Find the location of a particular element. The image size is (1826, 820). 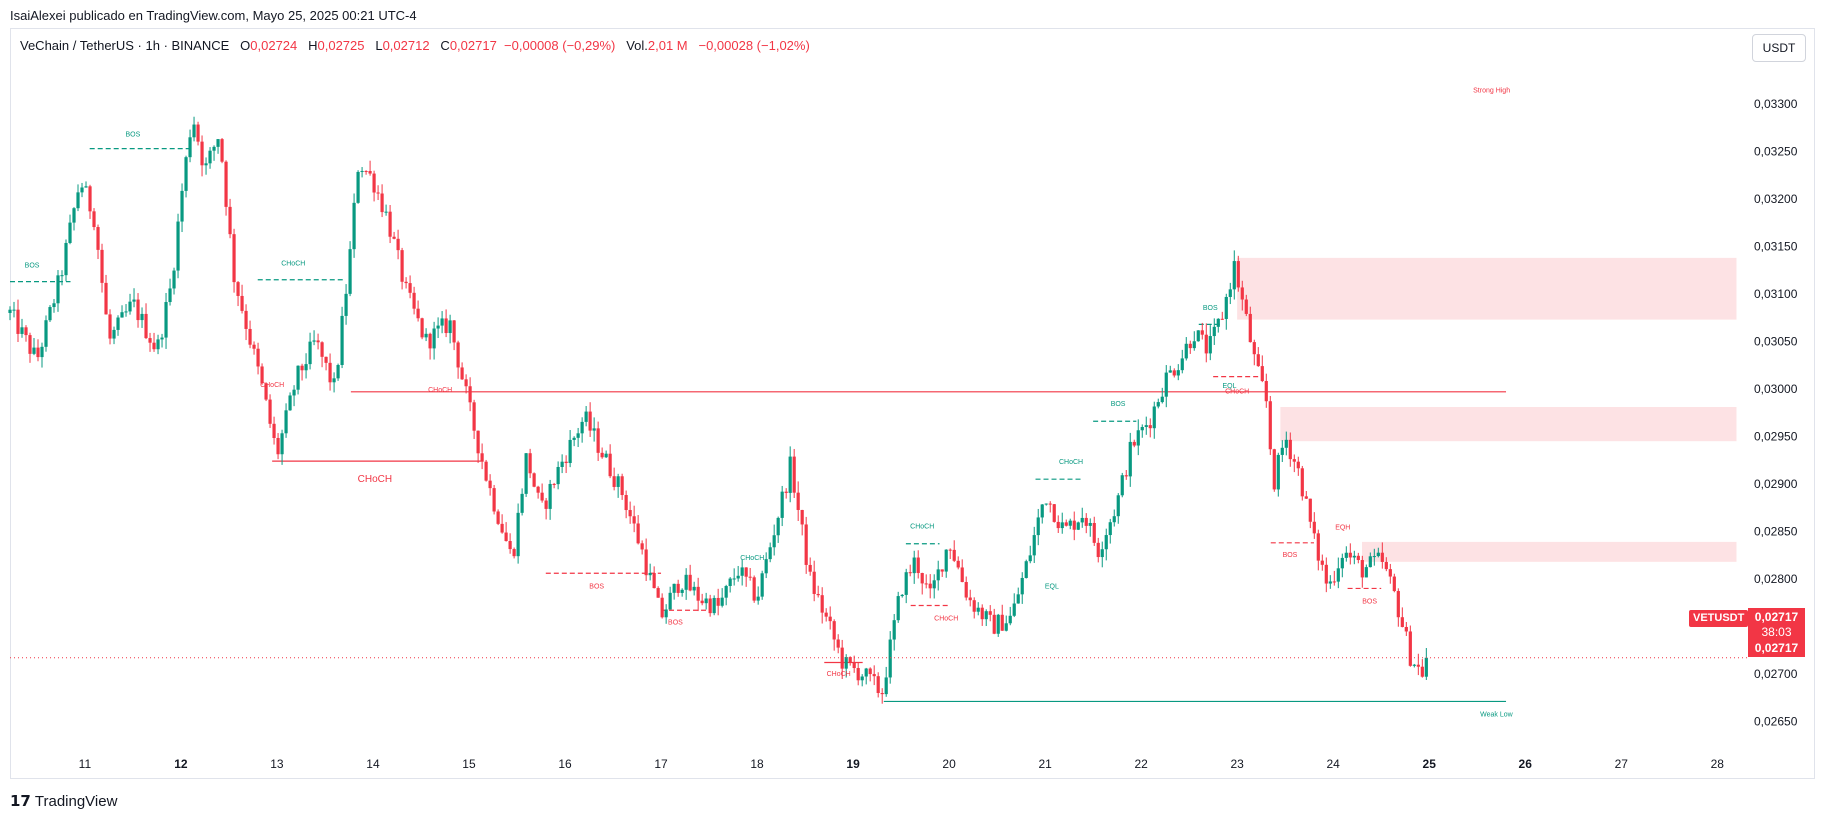

symbol-title: VeChain / TetherUS · 1h · BINANCE is located at coordinates (125, 45).